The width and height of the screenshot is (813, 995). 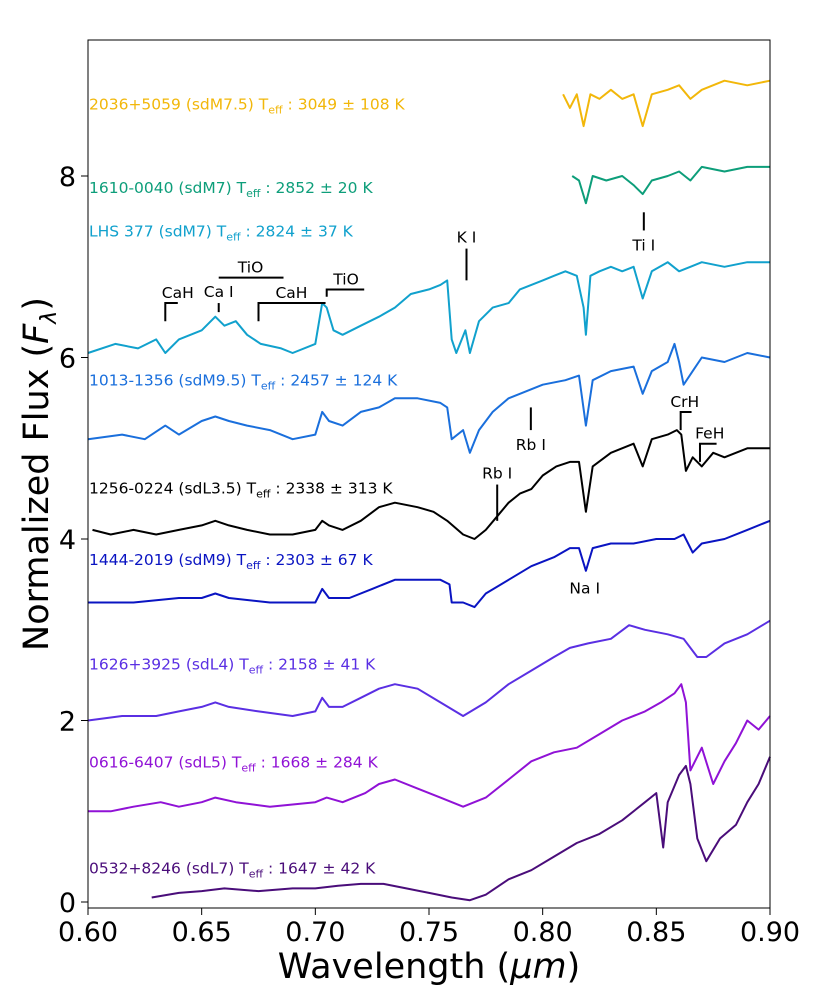 What do you see at coordinates (325, 188) in the screenshot?
I see `series-teff: 2852 ± 20 K` at bounding box center [325, 188].